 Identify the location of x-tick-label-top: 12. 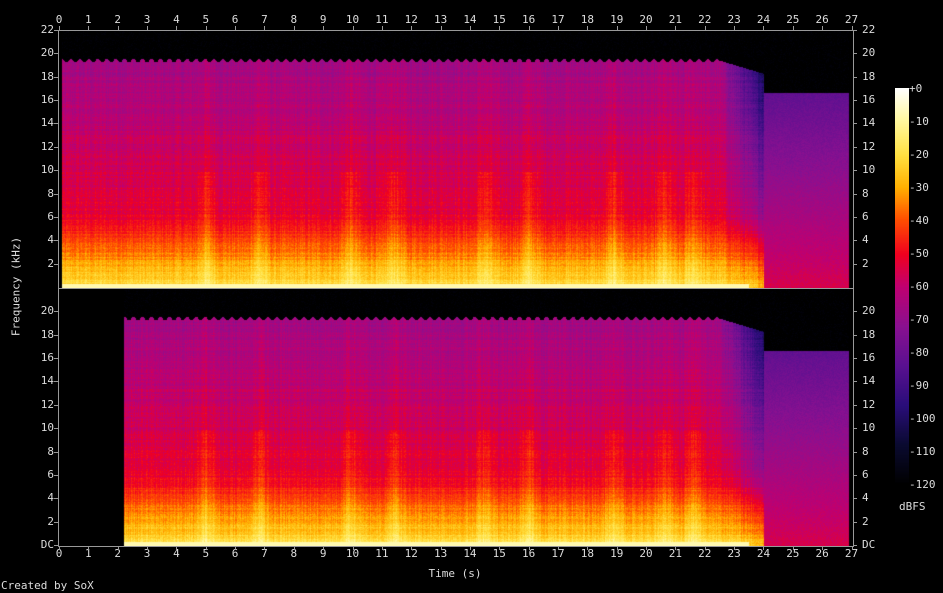
(411, 19).